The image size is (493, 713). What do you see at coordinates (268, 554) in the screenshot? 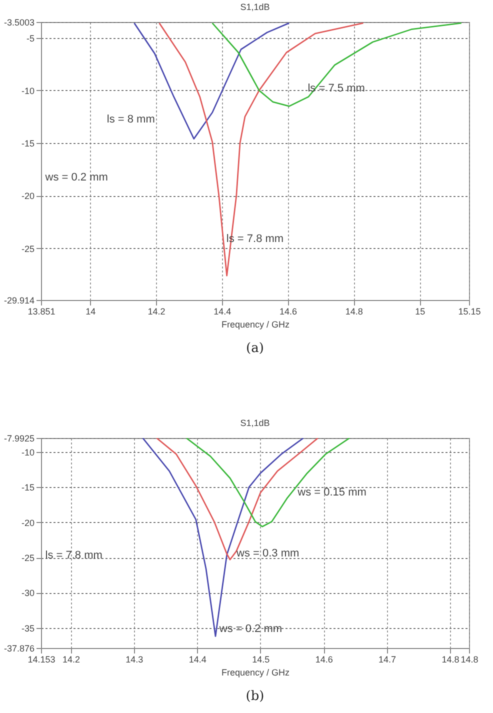
I see `annotation: ws = 0.3 mm` at bounding box center [268, 554].